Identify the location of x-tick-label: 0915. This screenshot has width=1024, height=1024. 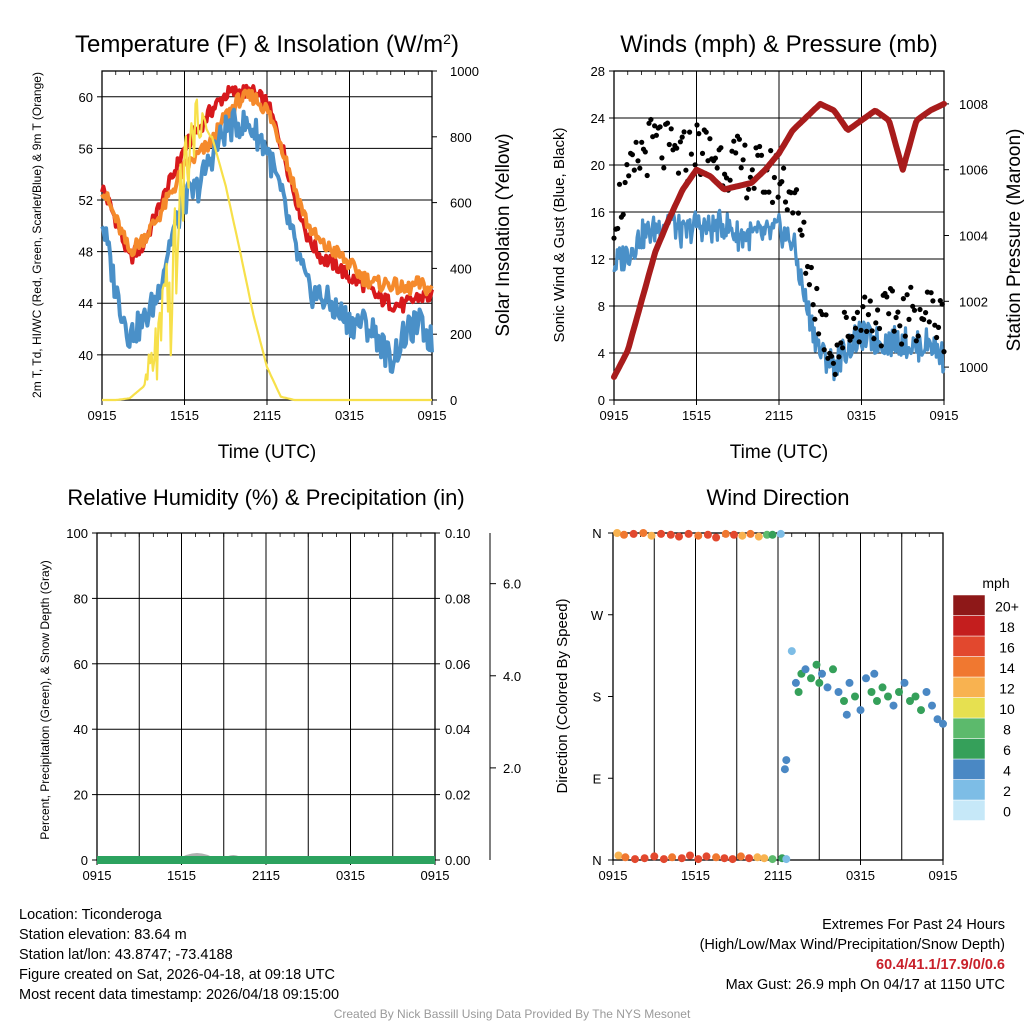
(613, 875).